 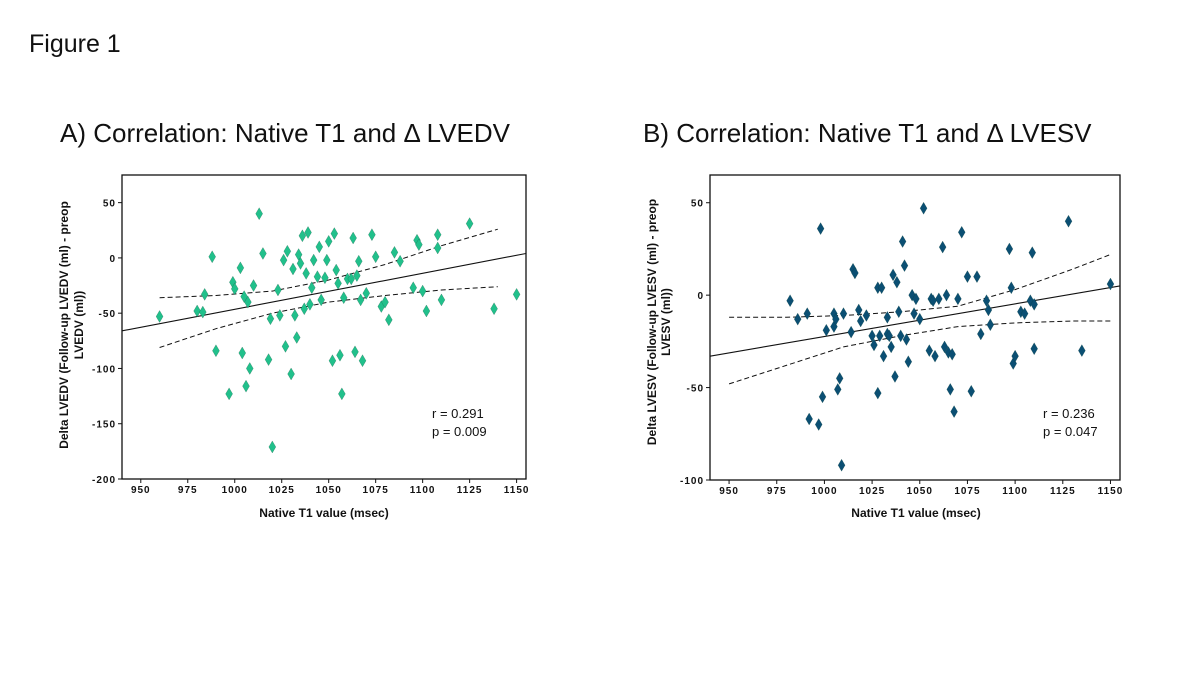 What do you see at coordinates (423, 490) in the screenshot?
I see `x-tick-label: 1100` at bounding box center [423, 490].